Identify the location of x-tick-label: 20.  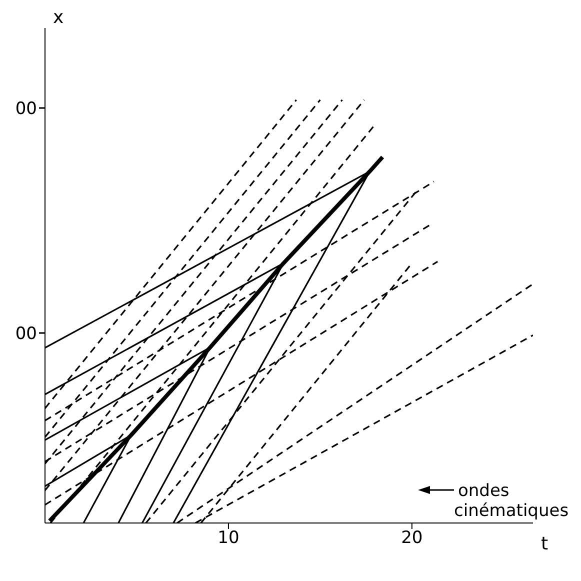
(412, 538).